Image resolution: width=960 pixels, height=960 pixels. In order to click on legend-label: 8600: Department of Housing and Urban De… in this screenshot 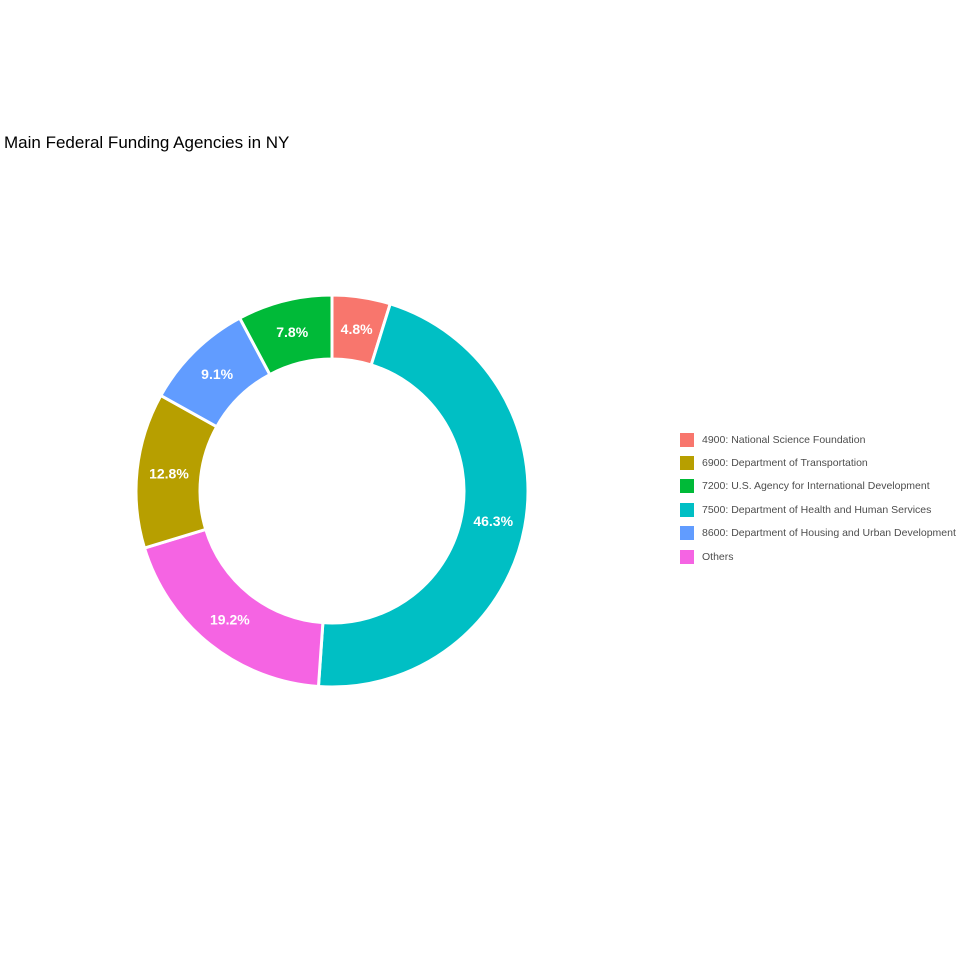, I will do `click(829, 533)`.